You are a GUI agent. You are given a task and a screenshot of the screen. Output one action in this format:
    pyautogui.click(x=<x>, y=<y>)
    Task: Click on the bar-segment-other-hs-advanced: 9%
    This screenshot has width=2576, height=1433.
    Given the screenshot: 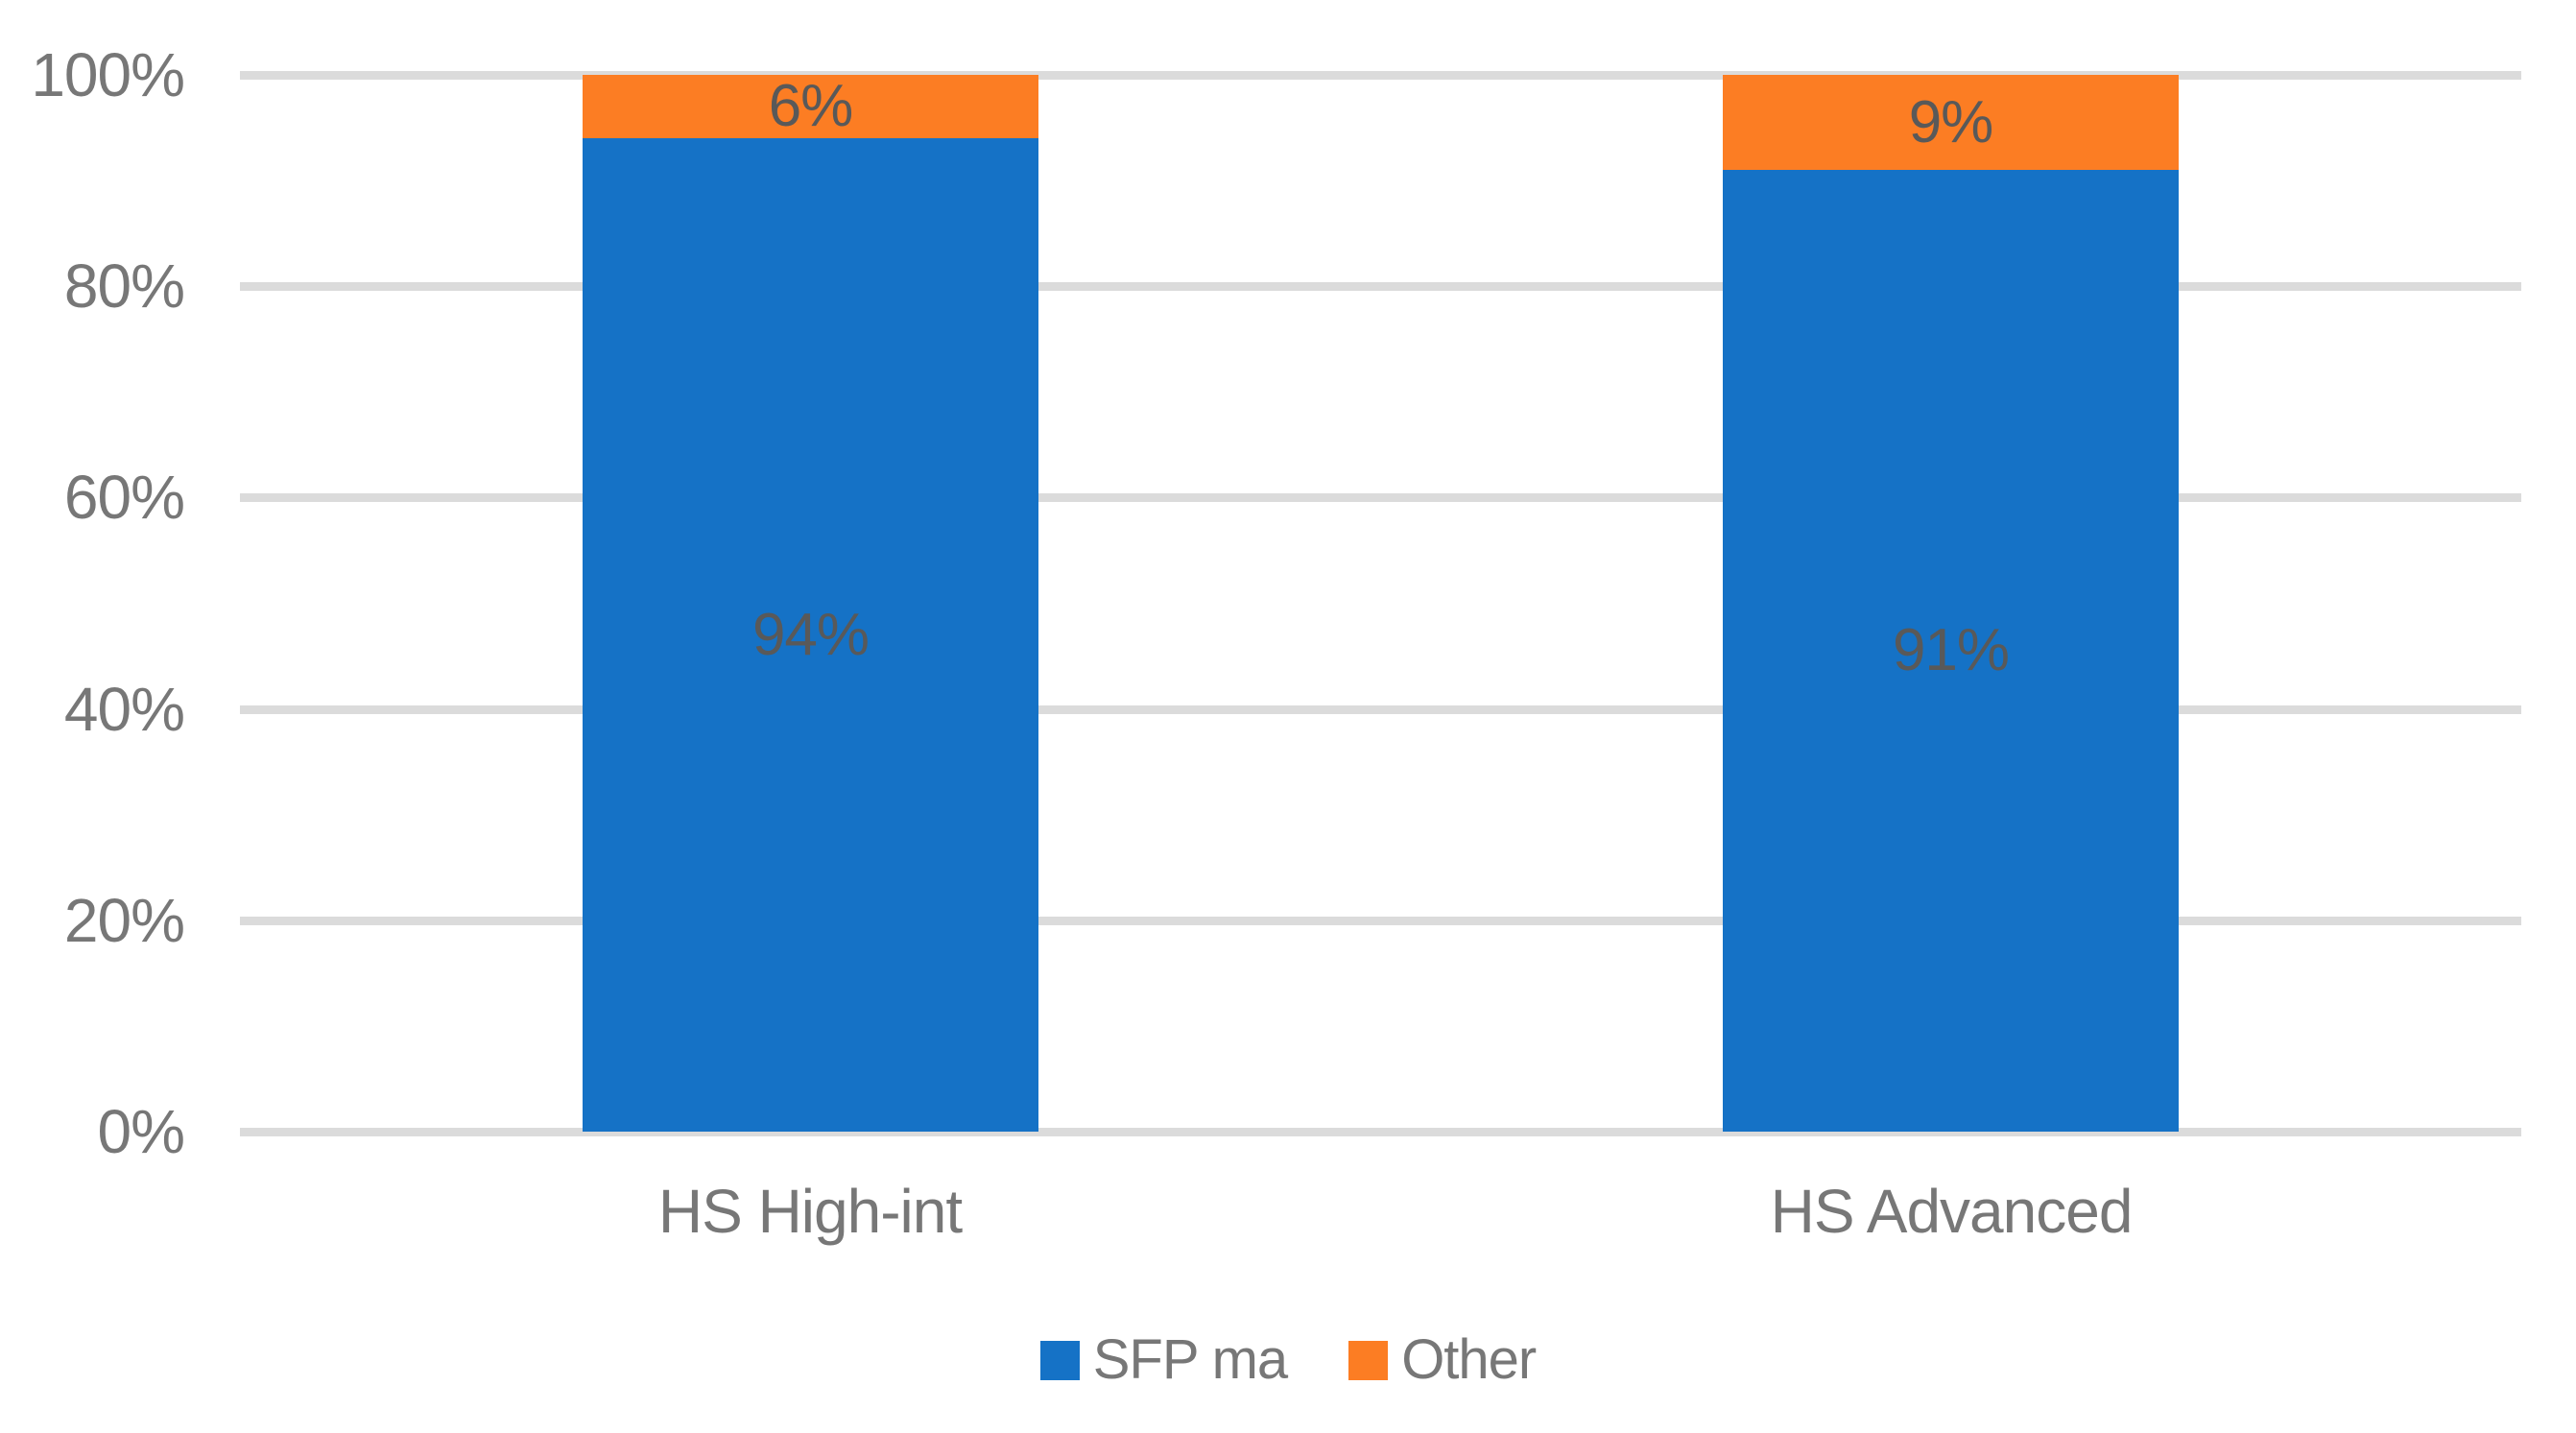 What is the action you would take?
    pyautogui.click(x=1951, y=122)
    